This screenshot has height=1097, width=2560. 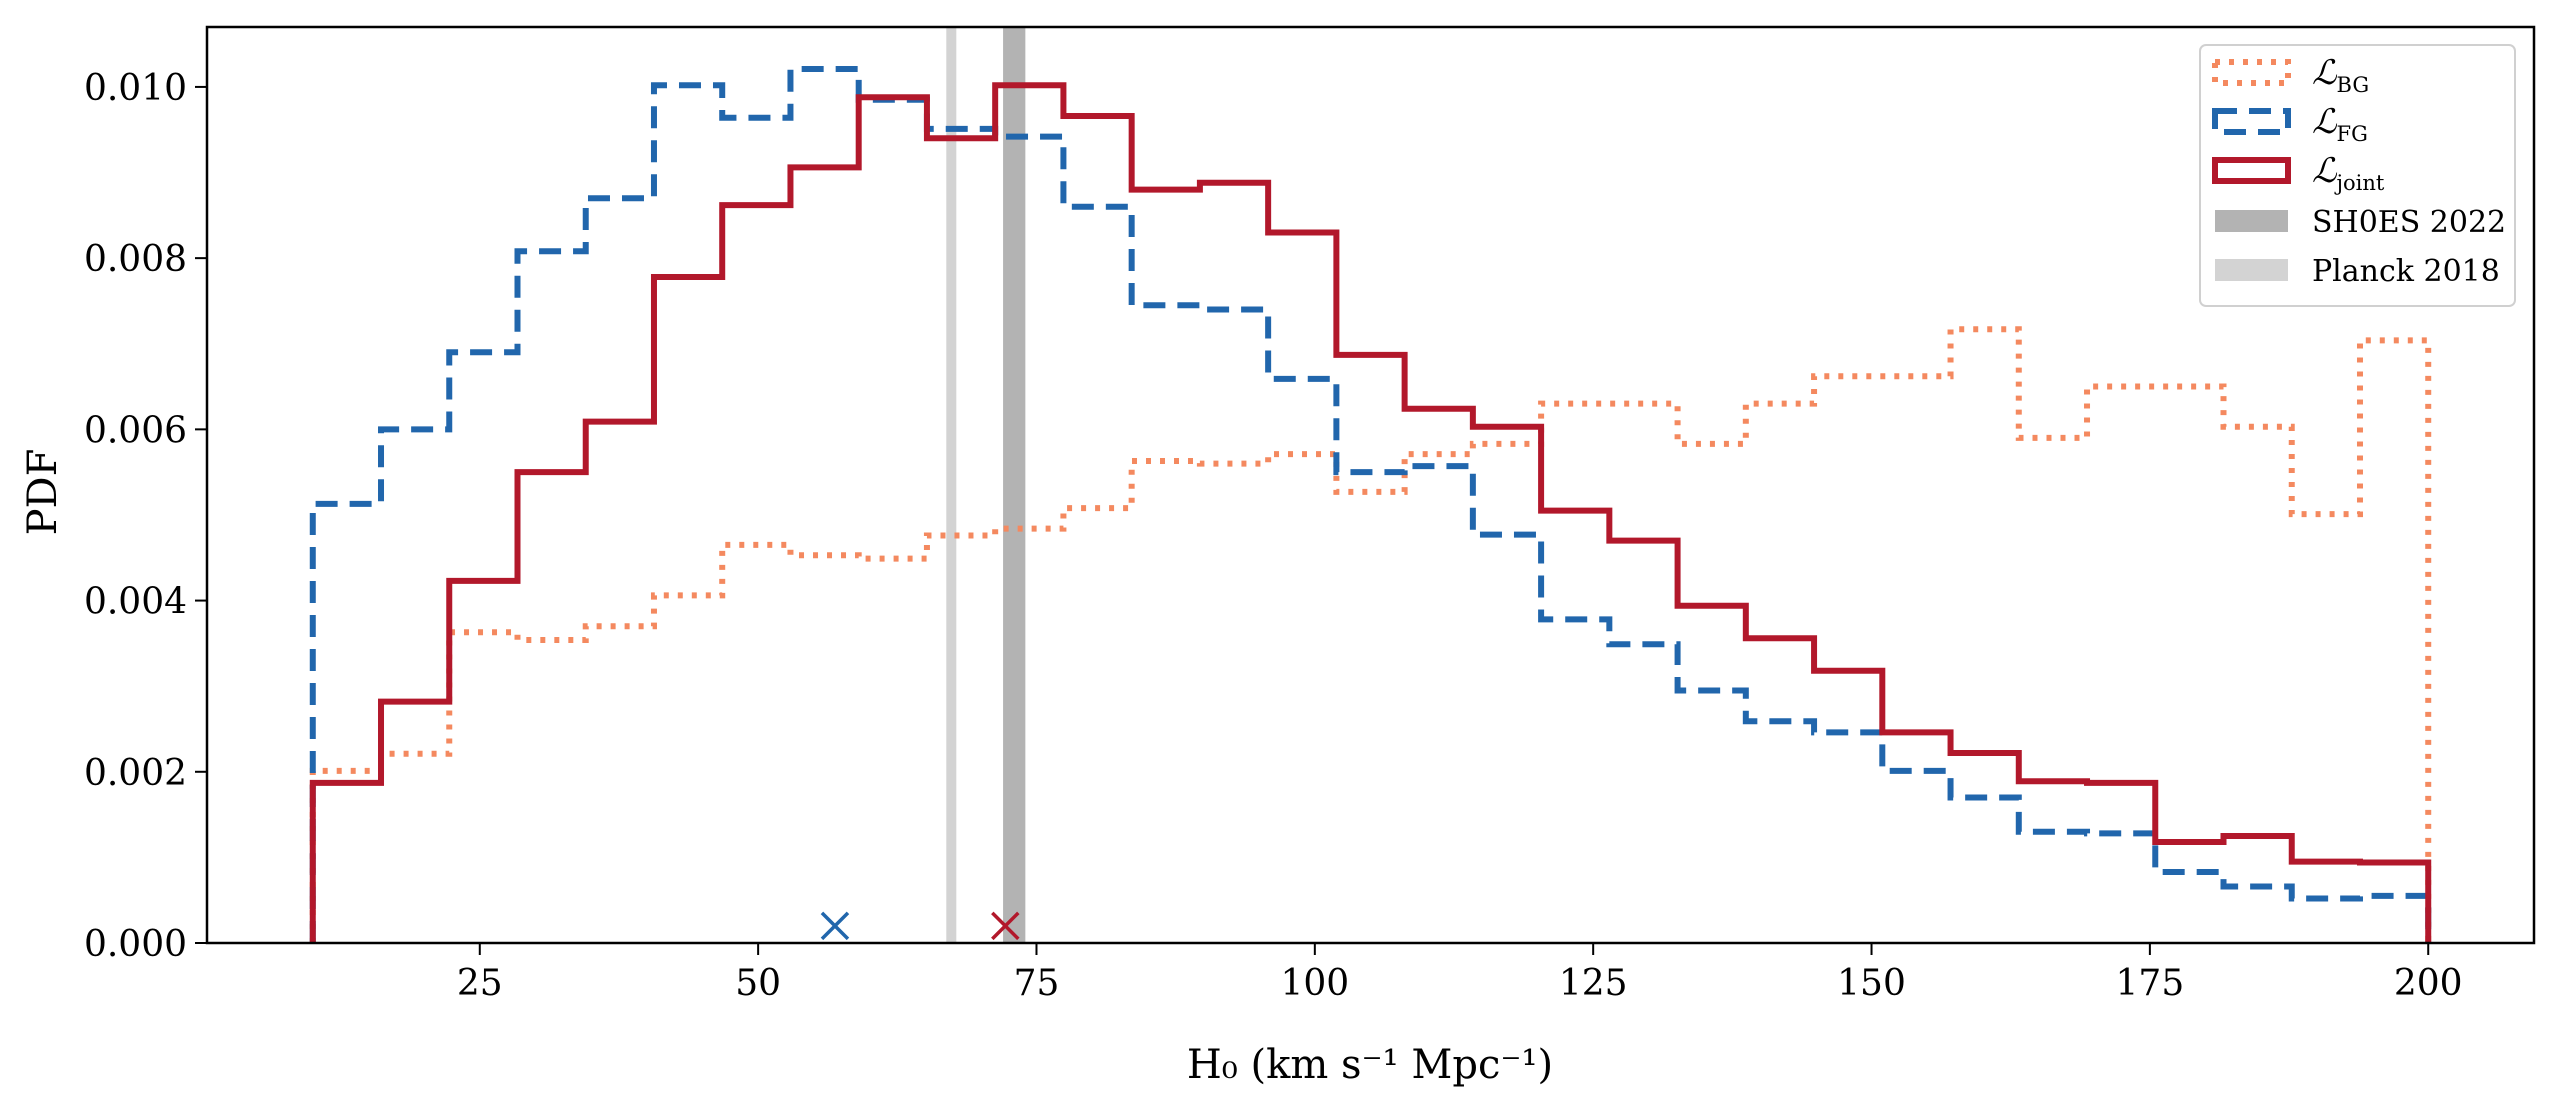 I want to click on x-tick-label: 175, so click(x=2150, y=983).